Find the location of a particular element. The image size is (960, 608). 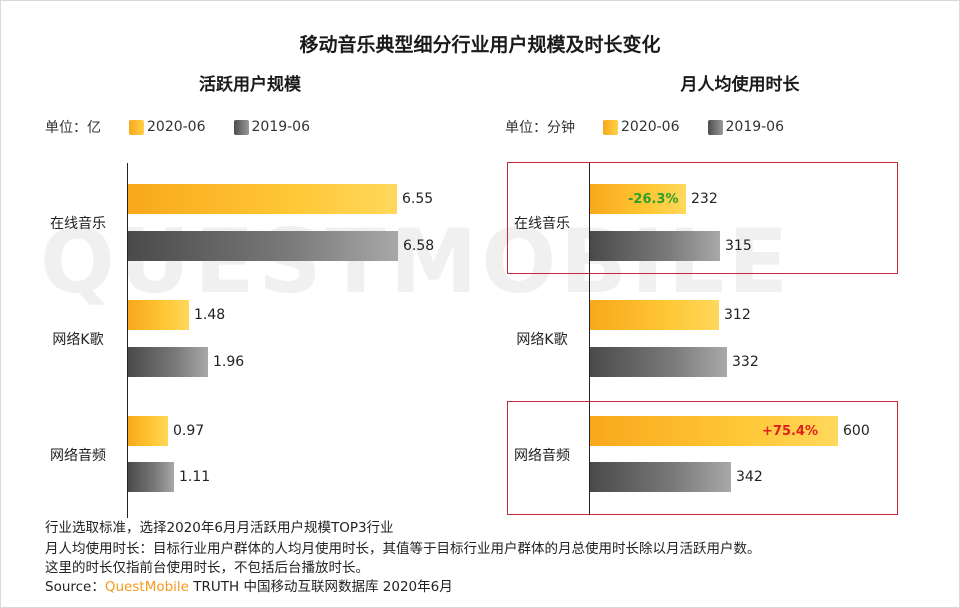

watermark: QUESTMOBILE is located at coordinates (416, 261).